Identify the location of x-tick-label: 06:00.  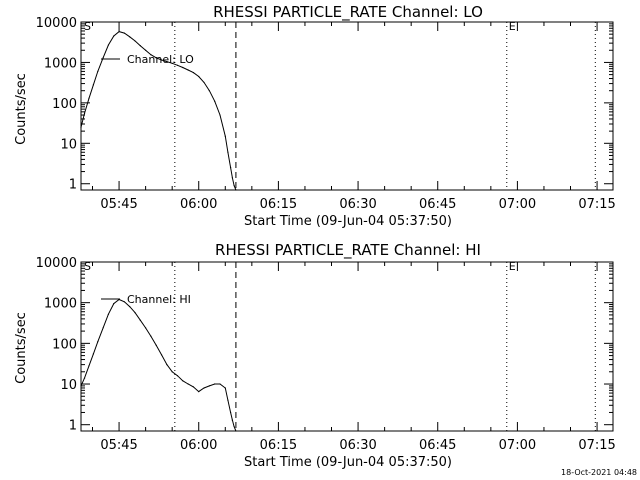
(198, 445).